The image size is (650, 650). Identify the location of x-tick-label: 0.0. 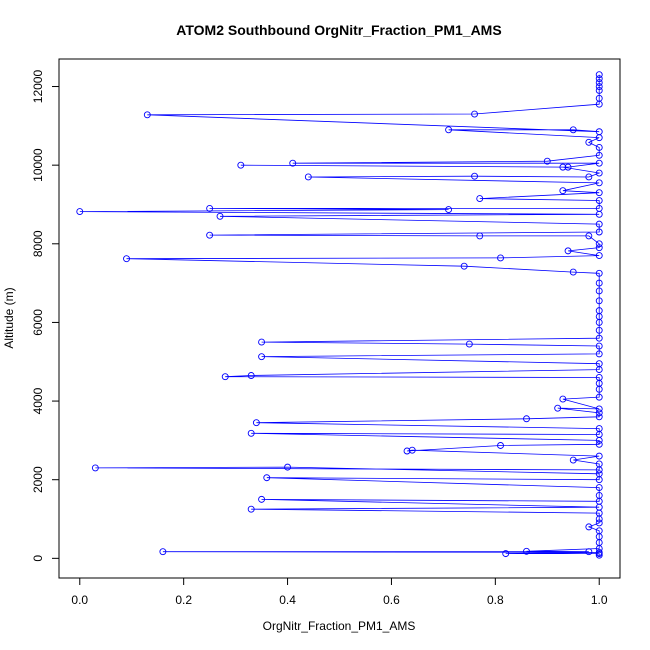
(79, 600).